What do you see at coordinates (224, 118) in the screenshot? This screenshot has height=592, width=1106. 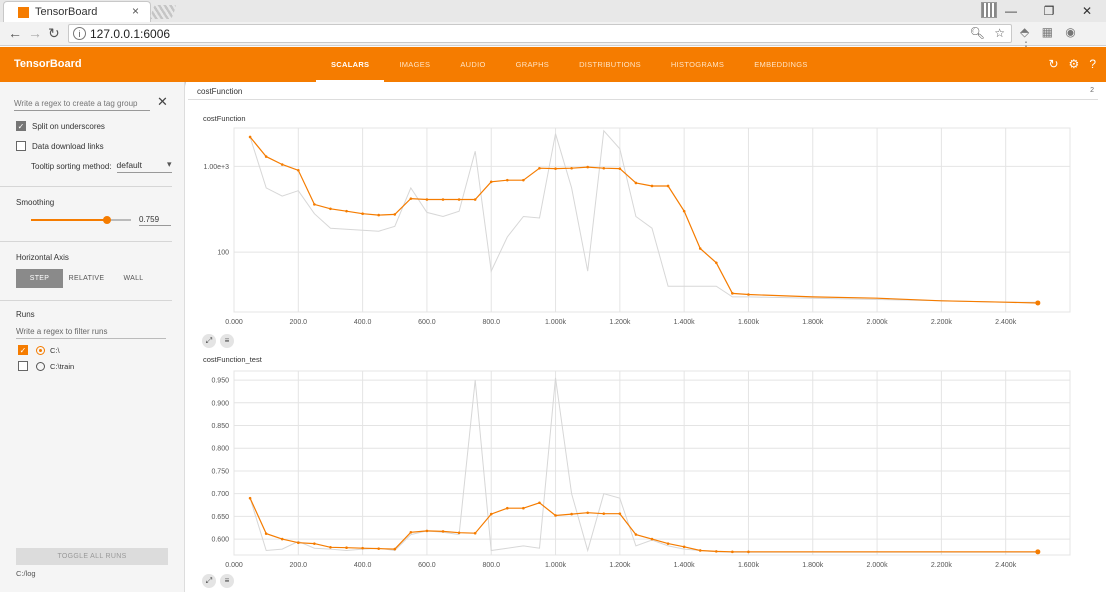 I see `chart-title: costFunction` at bounding box center [224, 118].